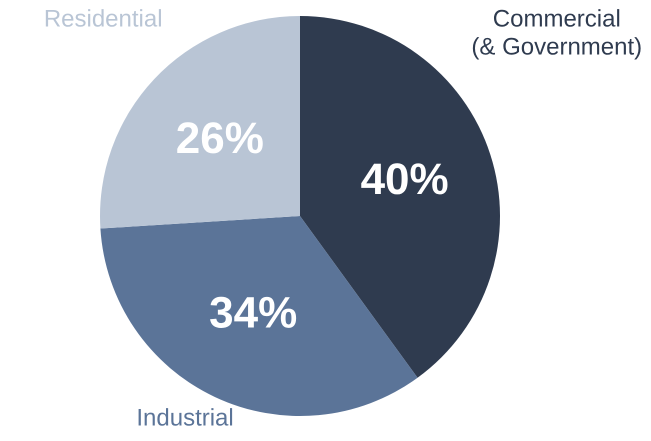 The height and width of the screenshot is (441, 651). What do you see at coordinates (220, 138) in the screenshot?
I see `data-label: 26%` at bounding box center [220, 138].